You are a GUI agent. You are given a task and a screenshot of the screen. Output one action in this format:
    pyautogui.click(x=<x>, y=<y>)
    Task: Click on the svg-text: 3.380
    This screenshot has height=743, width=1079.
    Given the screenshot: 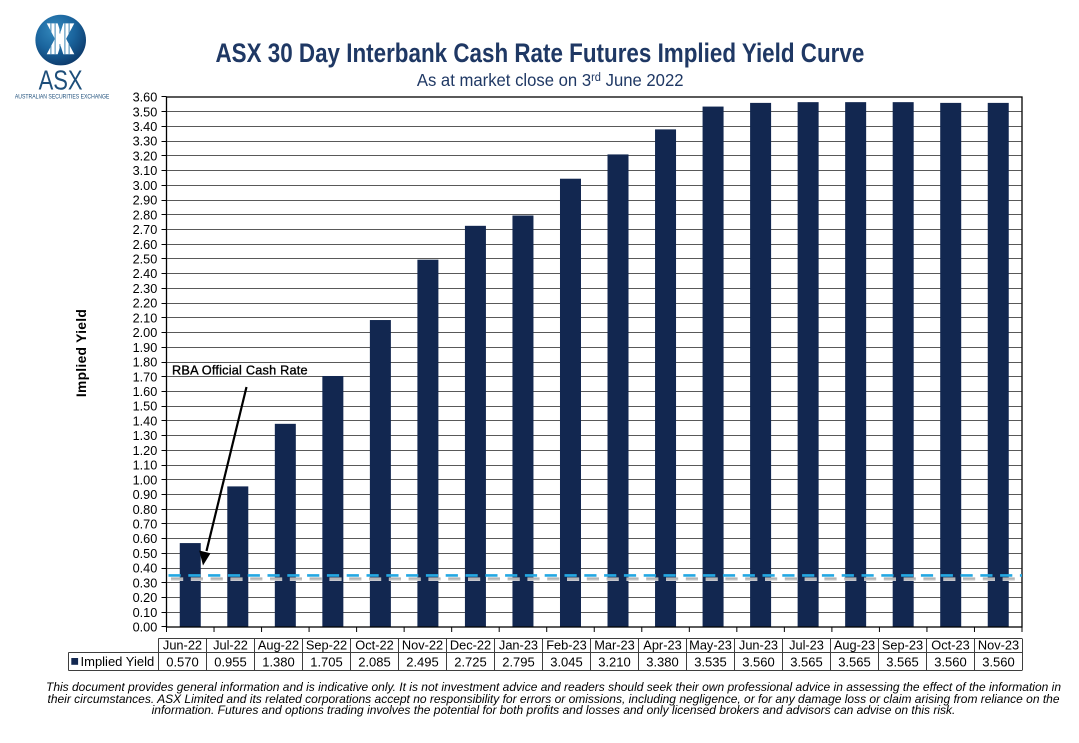 What is the action you would take?
    pyautogui.click(x=662, y=661)
    